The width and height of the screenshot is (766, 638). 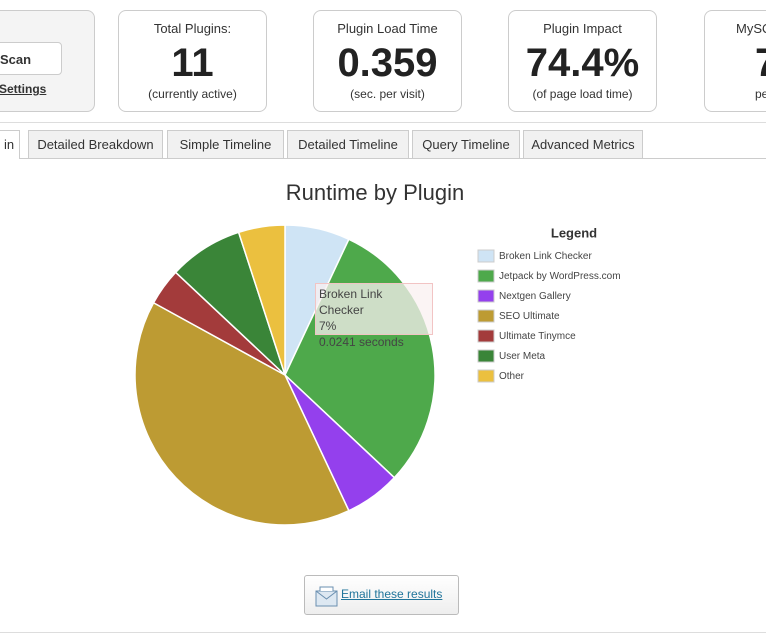 What do you see at coordinates (582, 28) in the screenshot?
I see `card-title: Plugin Impact` at bounding box center [582, 28].